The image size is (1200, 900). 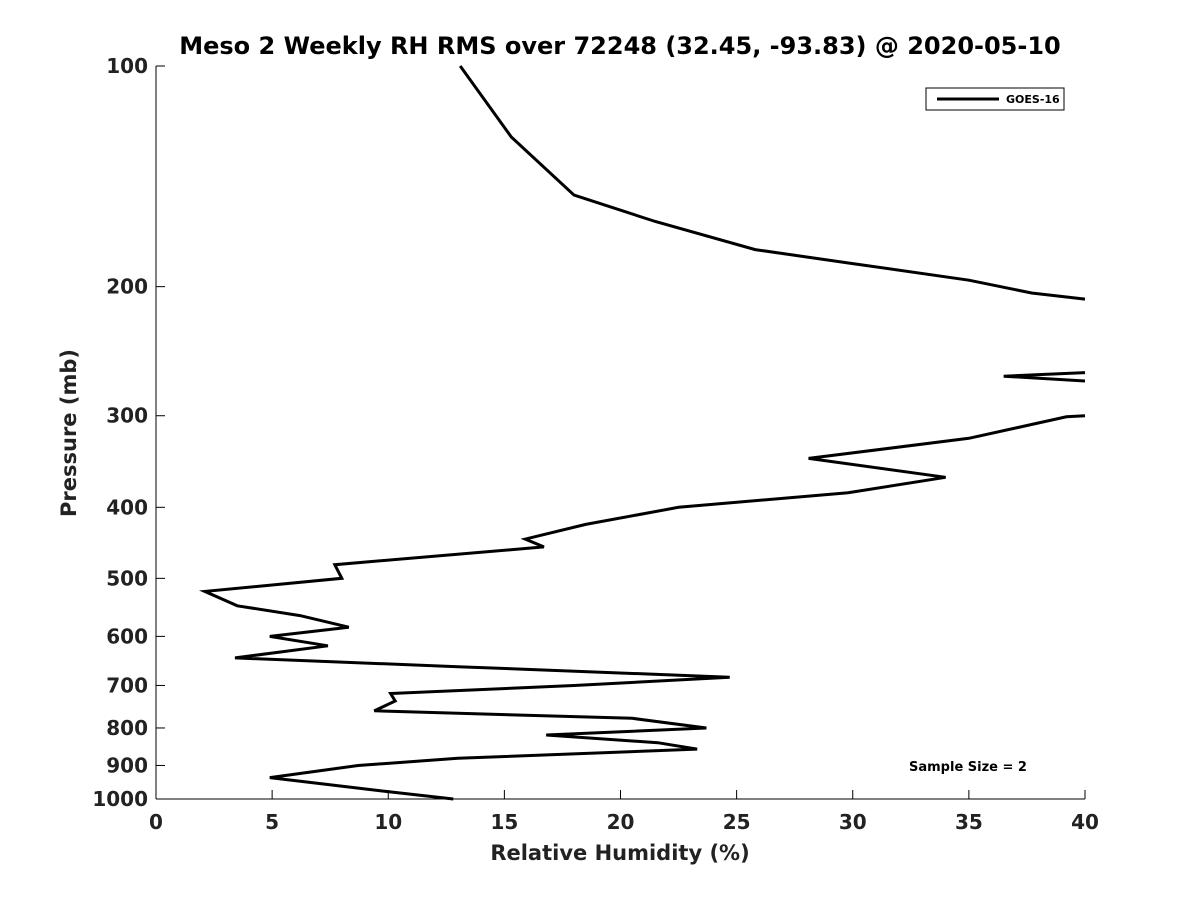 I want to click on y-tick-label: 900, so click(x=127, y=765).